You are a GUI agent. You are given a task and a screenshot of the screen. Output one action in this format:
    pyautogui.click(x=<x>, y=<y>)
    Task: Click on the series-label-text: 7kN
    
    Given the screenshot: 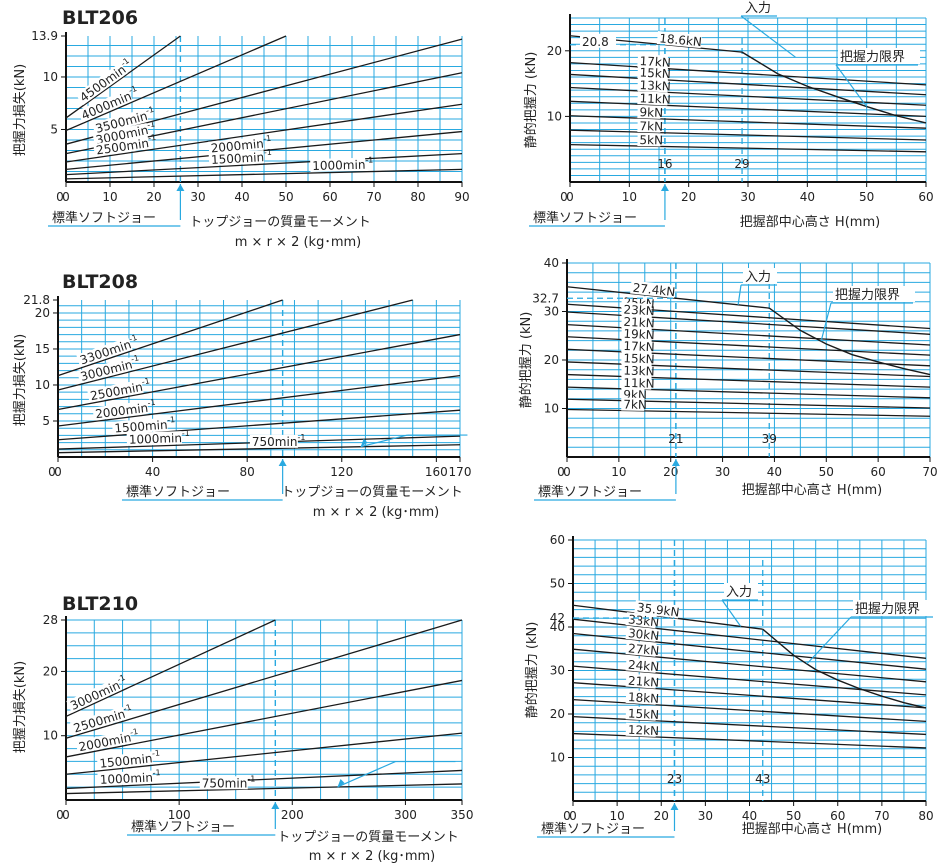 What is the action you would take?
    pyautogui.click(x=635, y=405)
    